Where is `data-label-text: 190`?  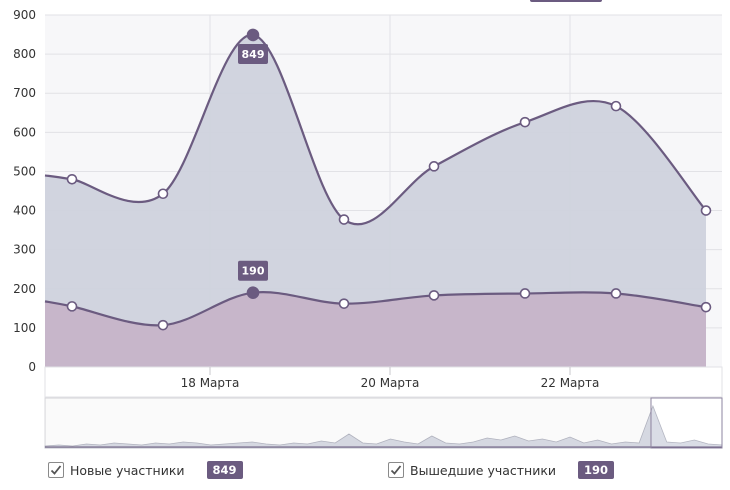
data-label-text: 190 is located at coordinates (253, 271).